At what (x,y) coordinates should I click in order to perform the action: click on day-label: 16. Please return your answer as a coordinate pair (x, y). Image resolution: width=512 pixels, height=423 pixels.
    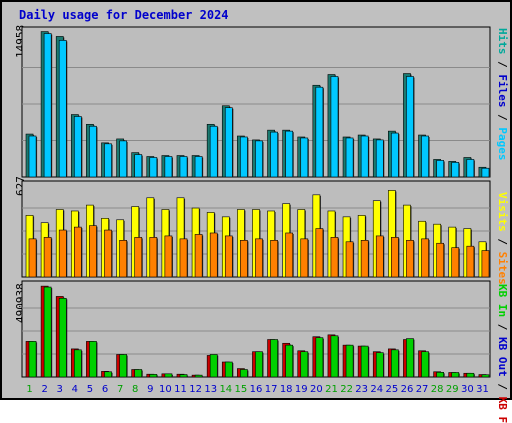
    Looking at the image, I should click on (256, 389).